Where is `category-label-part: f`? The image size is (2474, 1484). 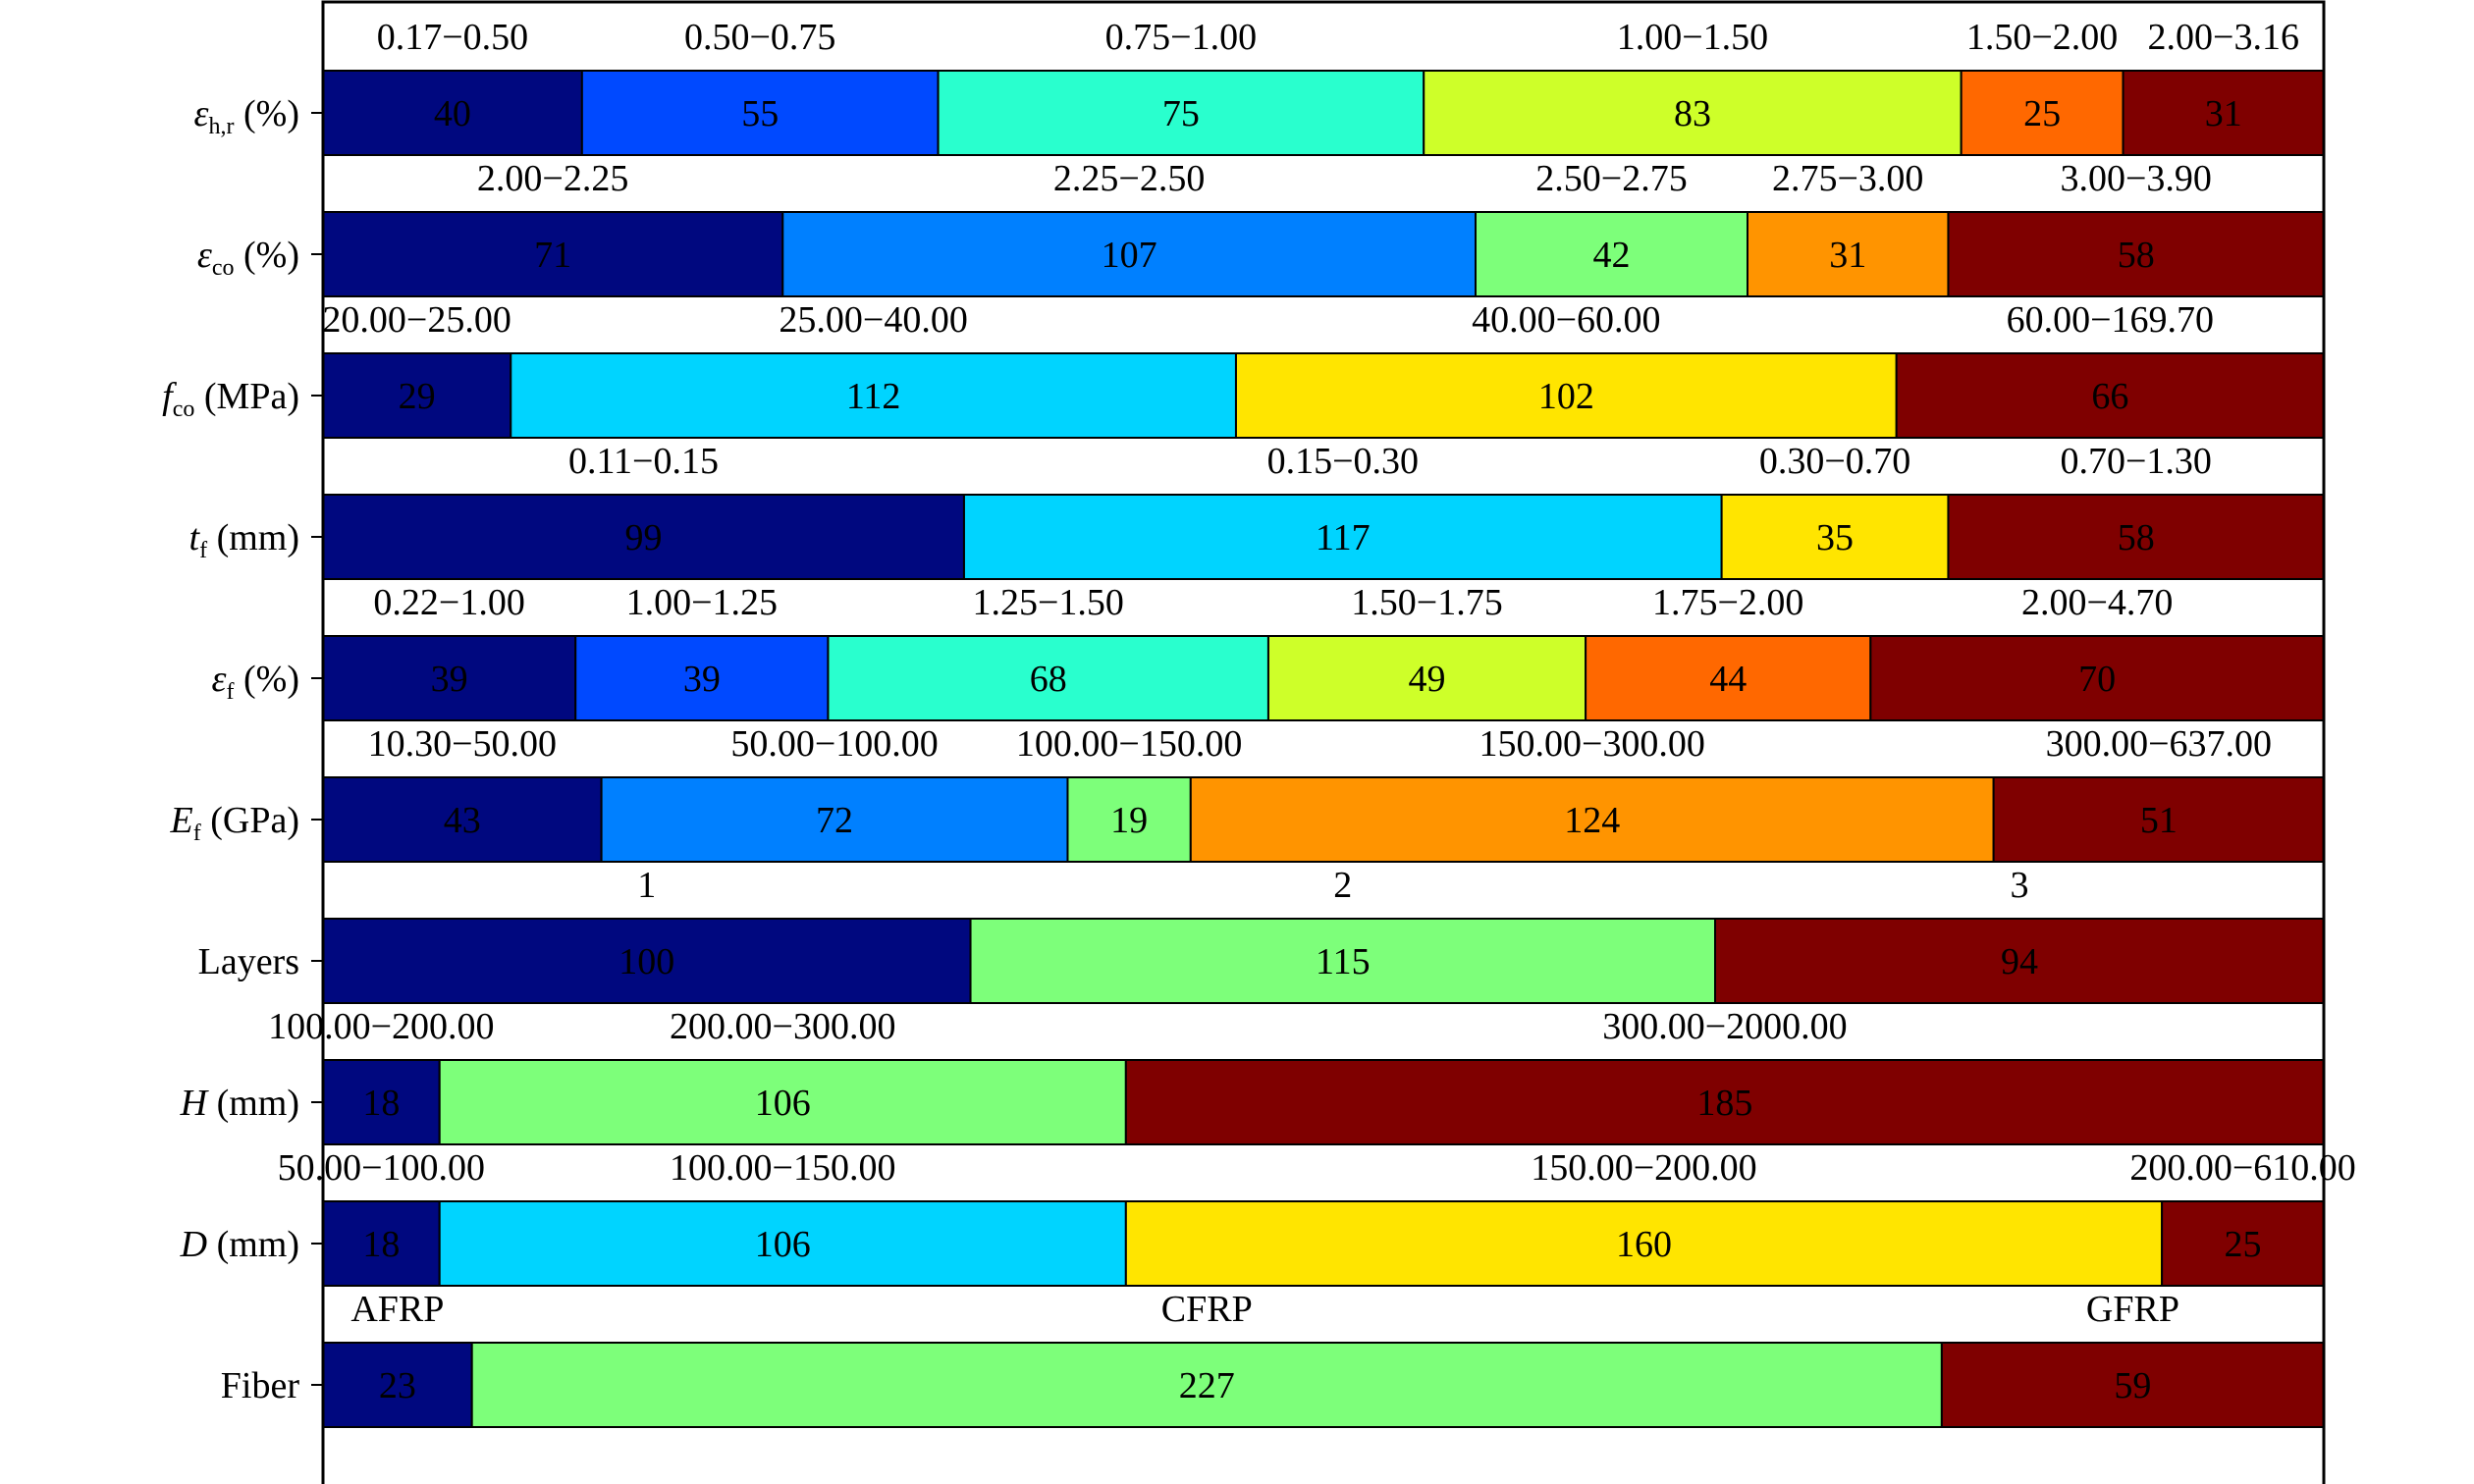
category-label-part: f is located at coordinates (197, 833).